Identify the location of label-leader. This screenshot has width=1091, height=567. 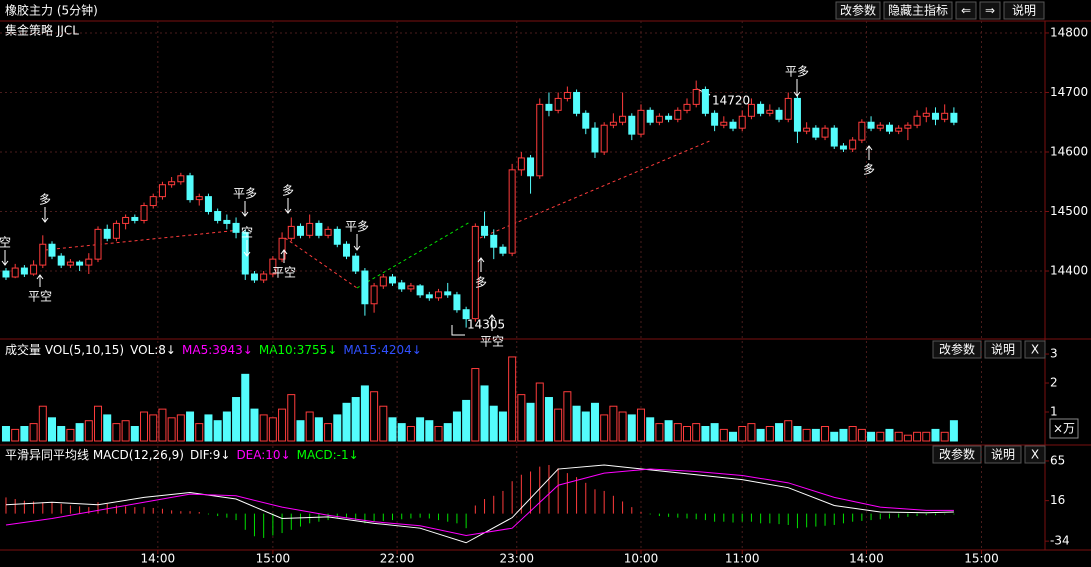
(458, 330).